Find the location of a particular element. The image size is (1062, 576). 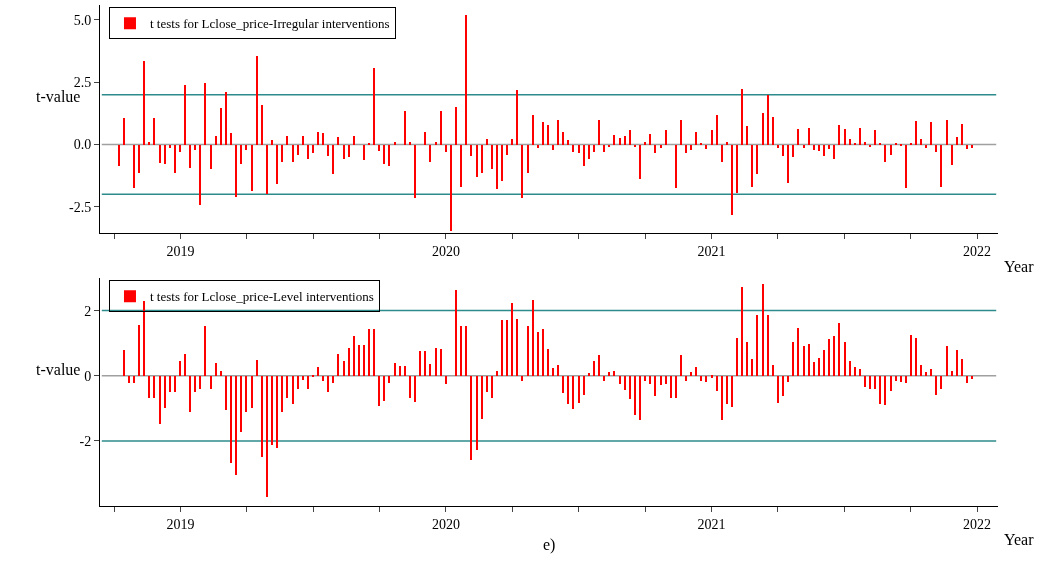

x-axis-title: Year is located at coordinates (1019, 539).